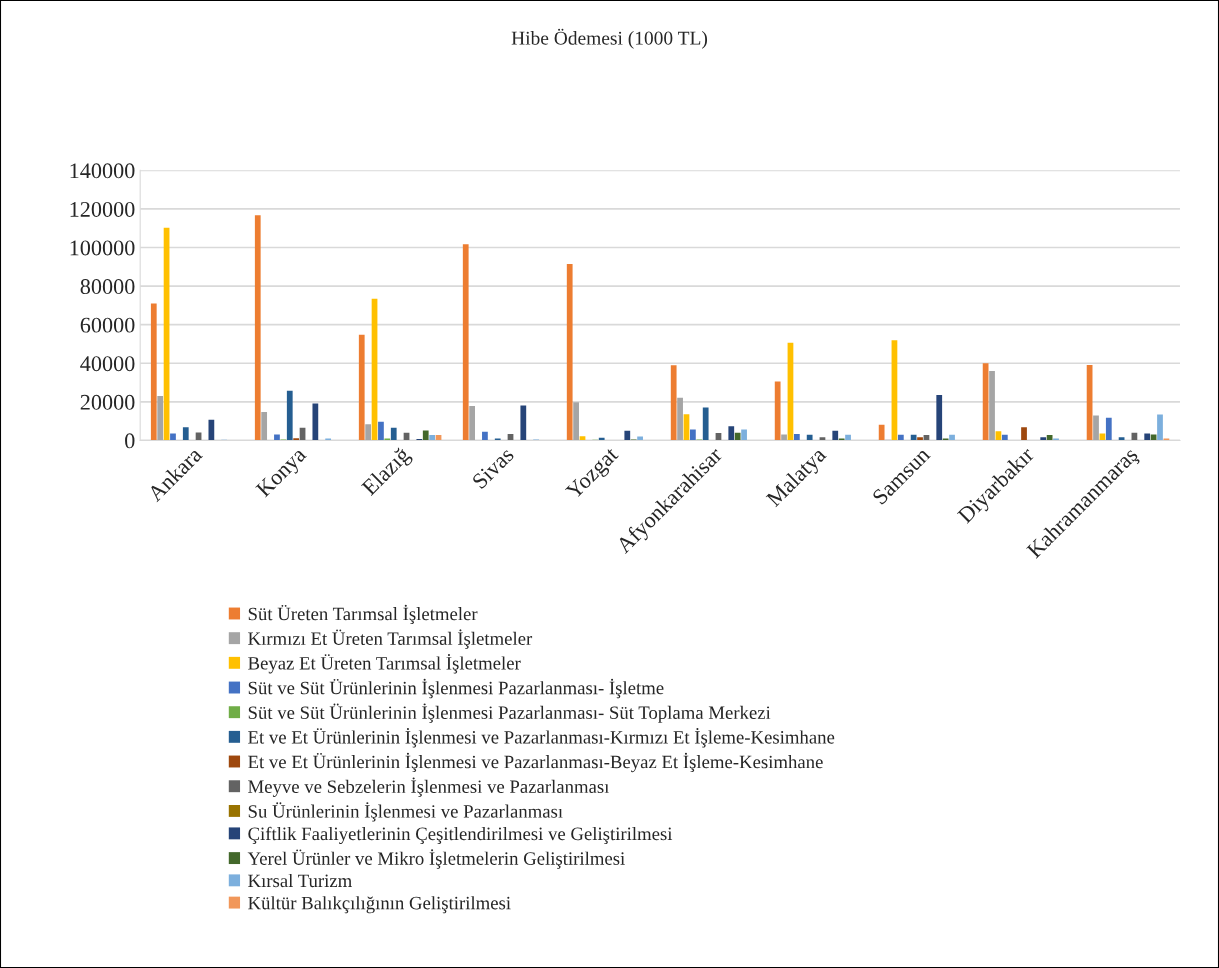 The width and height of the screenshot is (1219, 968). What do you see at coordinates (436, 859) in the screenshot?
I see `legend-label: Yerel Ürünler ve Mikro İşletmelerin Geliştirilmesi` at bounding box center [436, 859].